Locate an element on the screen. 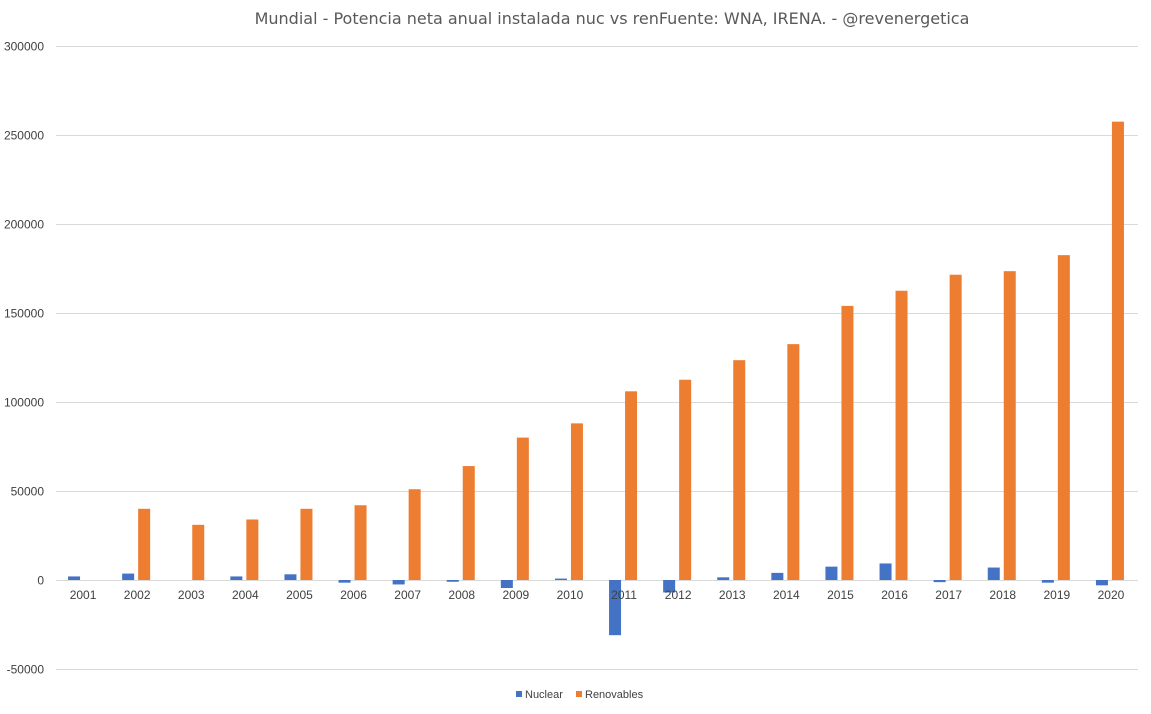  bar-renovables-2018 is located at coordinates (1009, 425).